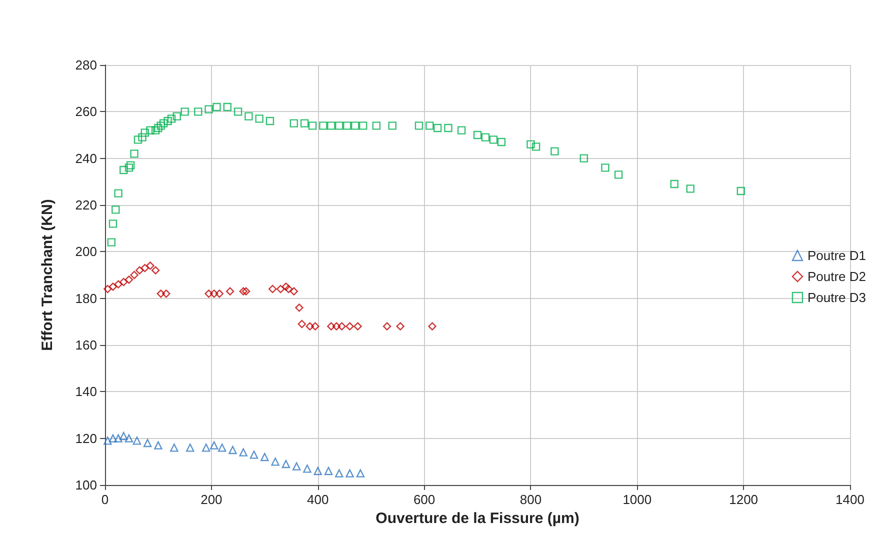 The width and height of the screenshot is (884, 553). I want to click on x-tick-label: 0, so click(105, 499).